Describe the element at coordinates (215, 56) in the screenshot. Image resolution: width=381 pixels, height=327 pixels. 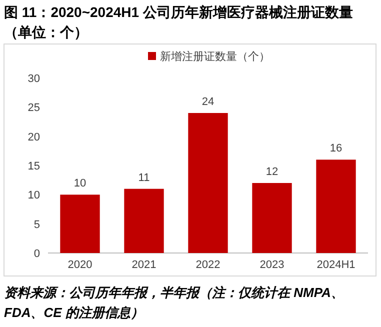
I see `legend-label: 新增注册证数量（个）` at that location.